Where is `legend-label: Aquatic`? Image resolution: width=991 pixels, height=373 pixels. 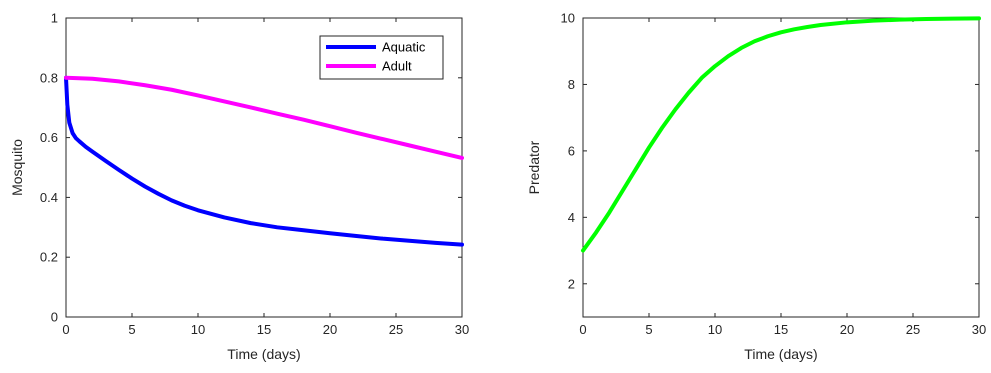 legend-label: Aquatic is located at coordinates (404, 47).